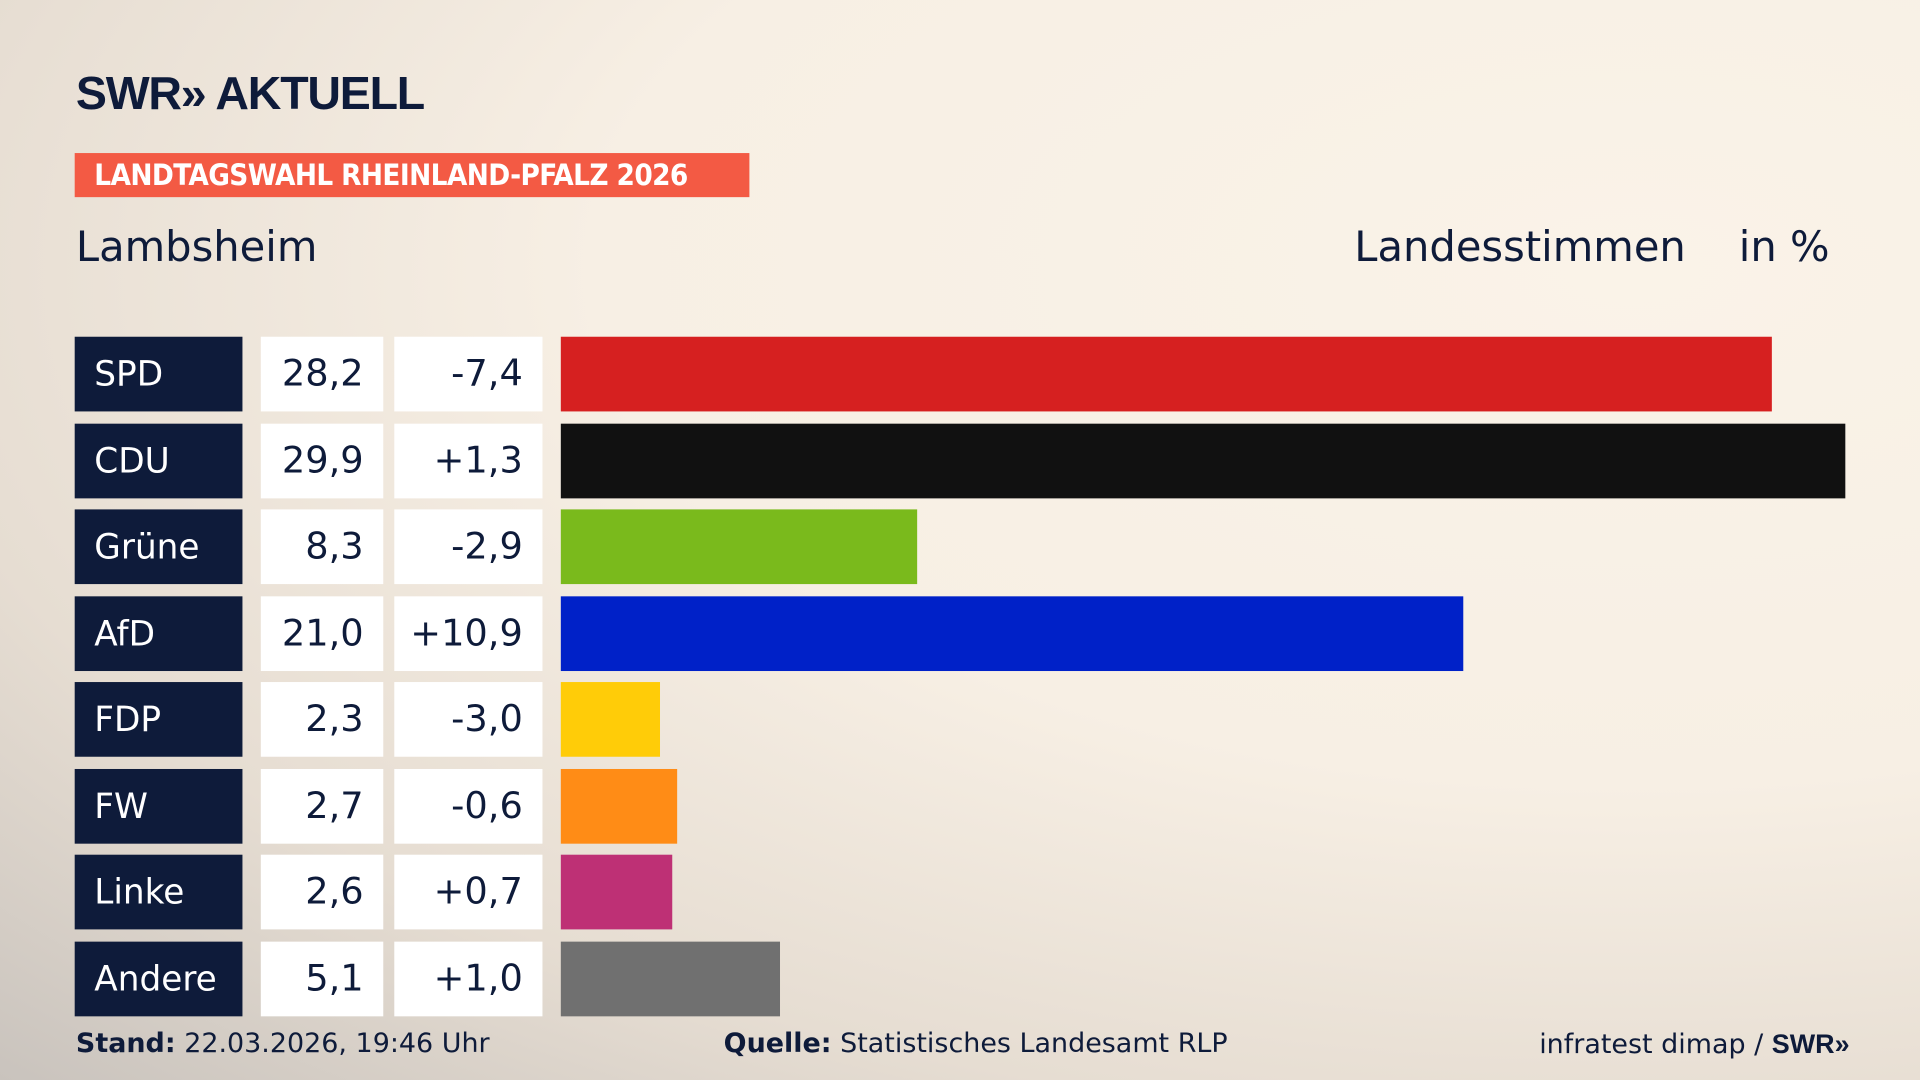 The height and width of the screenshot is (1080, 1920). What do you see at coordinates (468, 892) in the screenshot?
I see `data-label-change: +0,7` at bounding box center [468, 892].